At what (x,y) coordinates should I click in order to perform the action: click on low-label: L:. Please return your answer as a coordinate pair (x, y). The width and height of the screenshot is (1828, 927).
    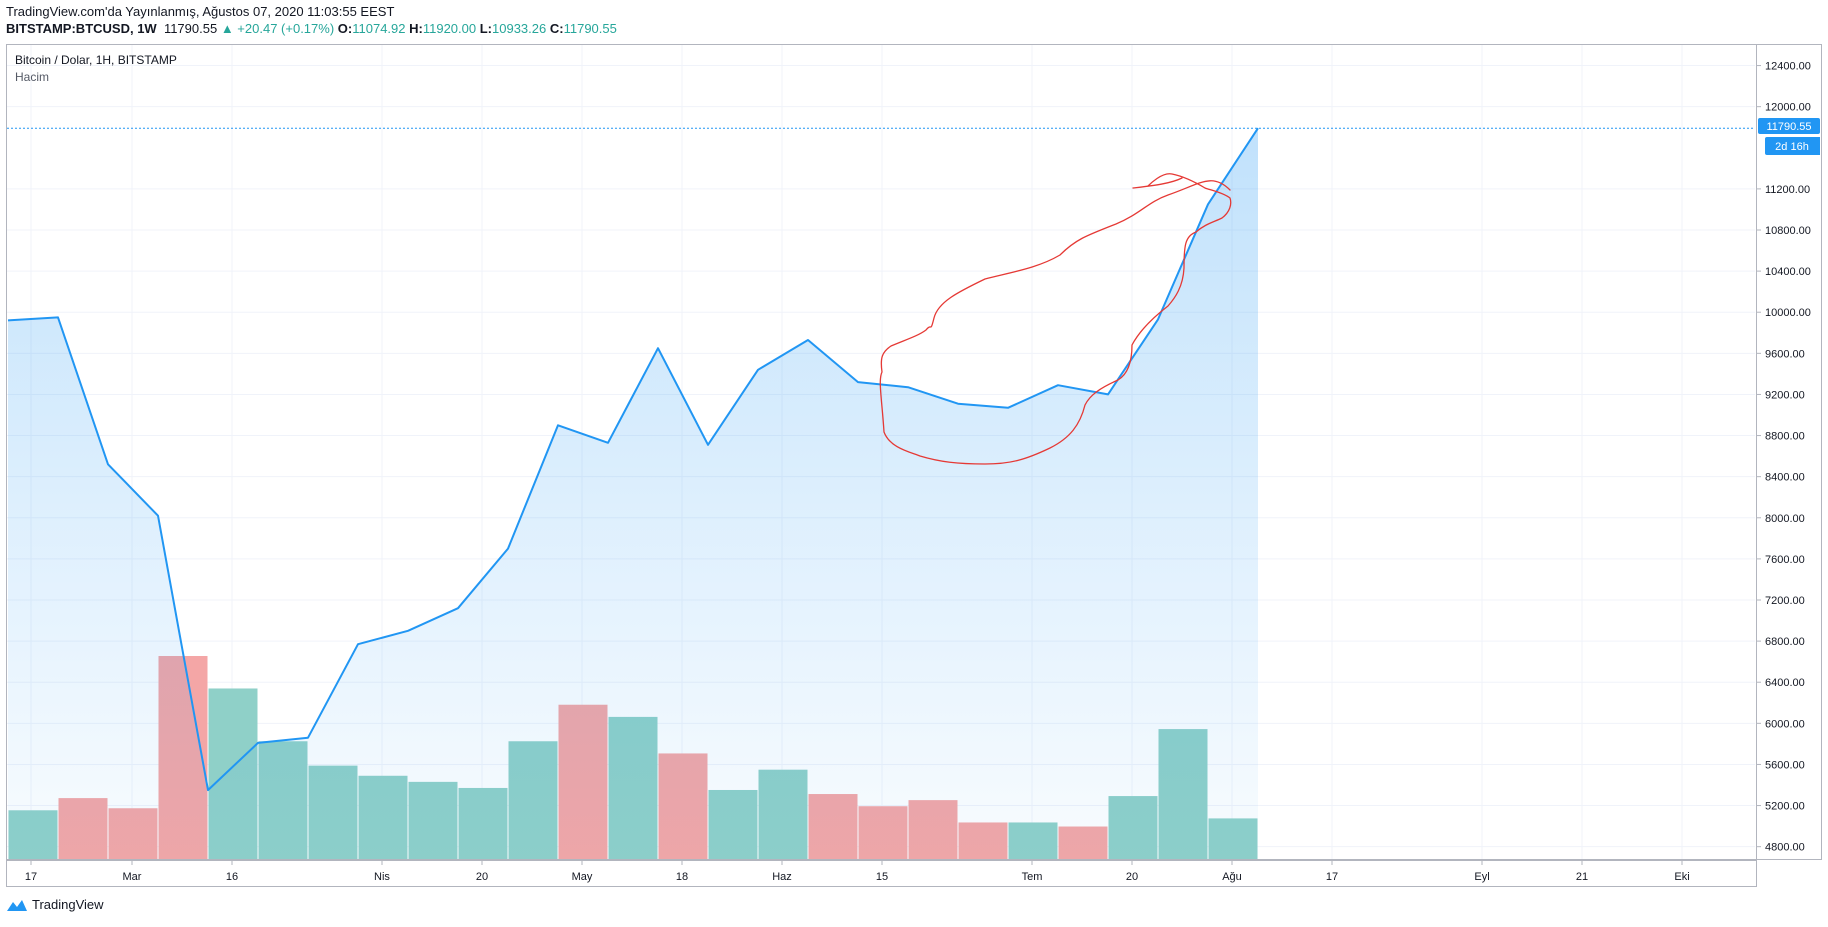
    Looking at the image, I should click on (486, 28).